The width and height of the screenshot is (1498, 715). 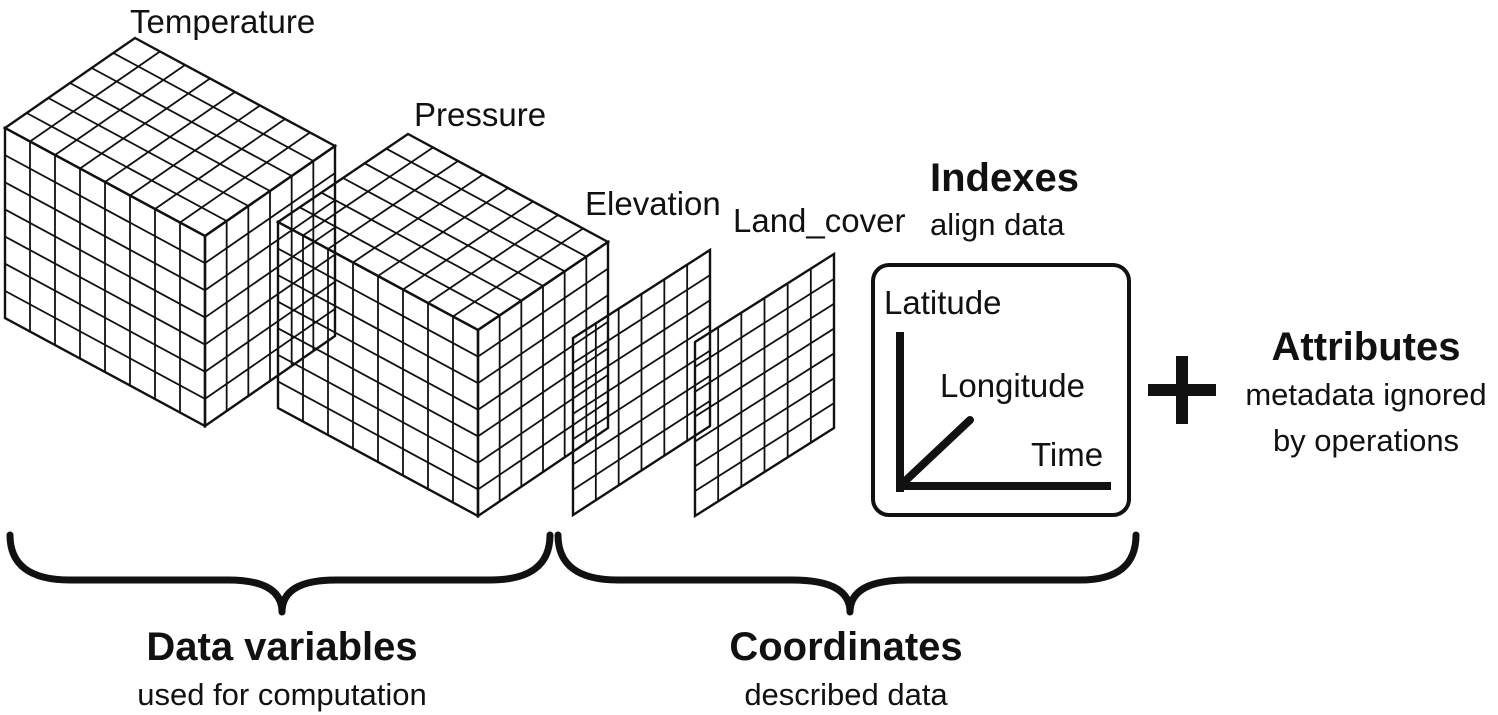 I want to click on attributes-subtitle-2: by operations, so click(x=1366, y=440).